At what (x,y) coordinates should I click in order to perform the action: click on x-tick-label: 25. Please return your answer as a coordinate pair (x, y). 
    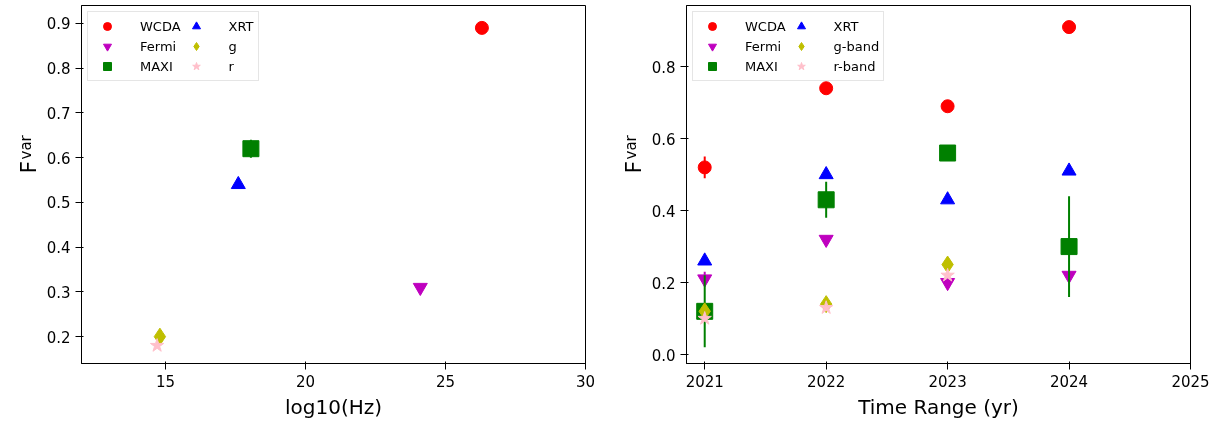
    Looking at the image, I should click on (445, 381).